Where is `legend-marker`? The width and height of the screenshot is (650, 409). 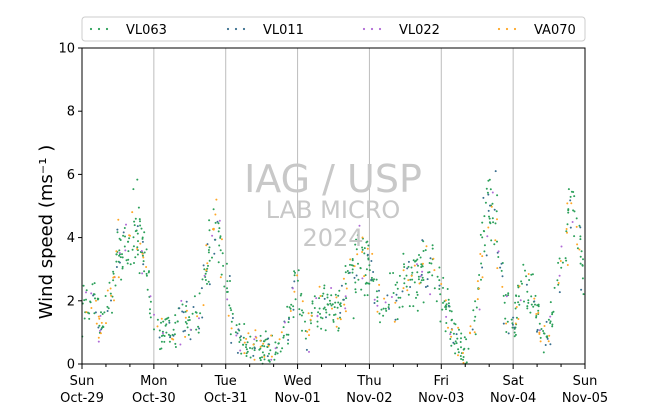 legend-marker is located at coordinates (507, 29).